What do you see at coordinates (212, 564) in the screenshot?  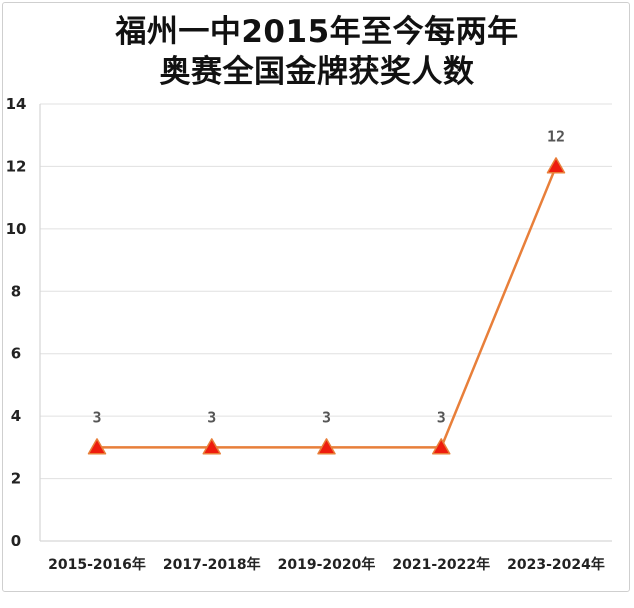 I see `x-tick-label: 2017-2018年` at bounding box center [212, 564].